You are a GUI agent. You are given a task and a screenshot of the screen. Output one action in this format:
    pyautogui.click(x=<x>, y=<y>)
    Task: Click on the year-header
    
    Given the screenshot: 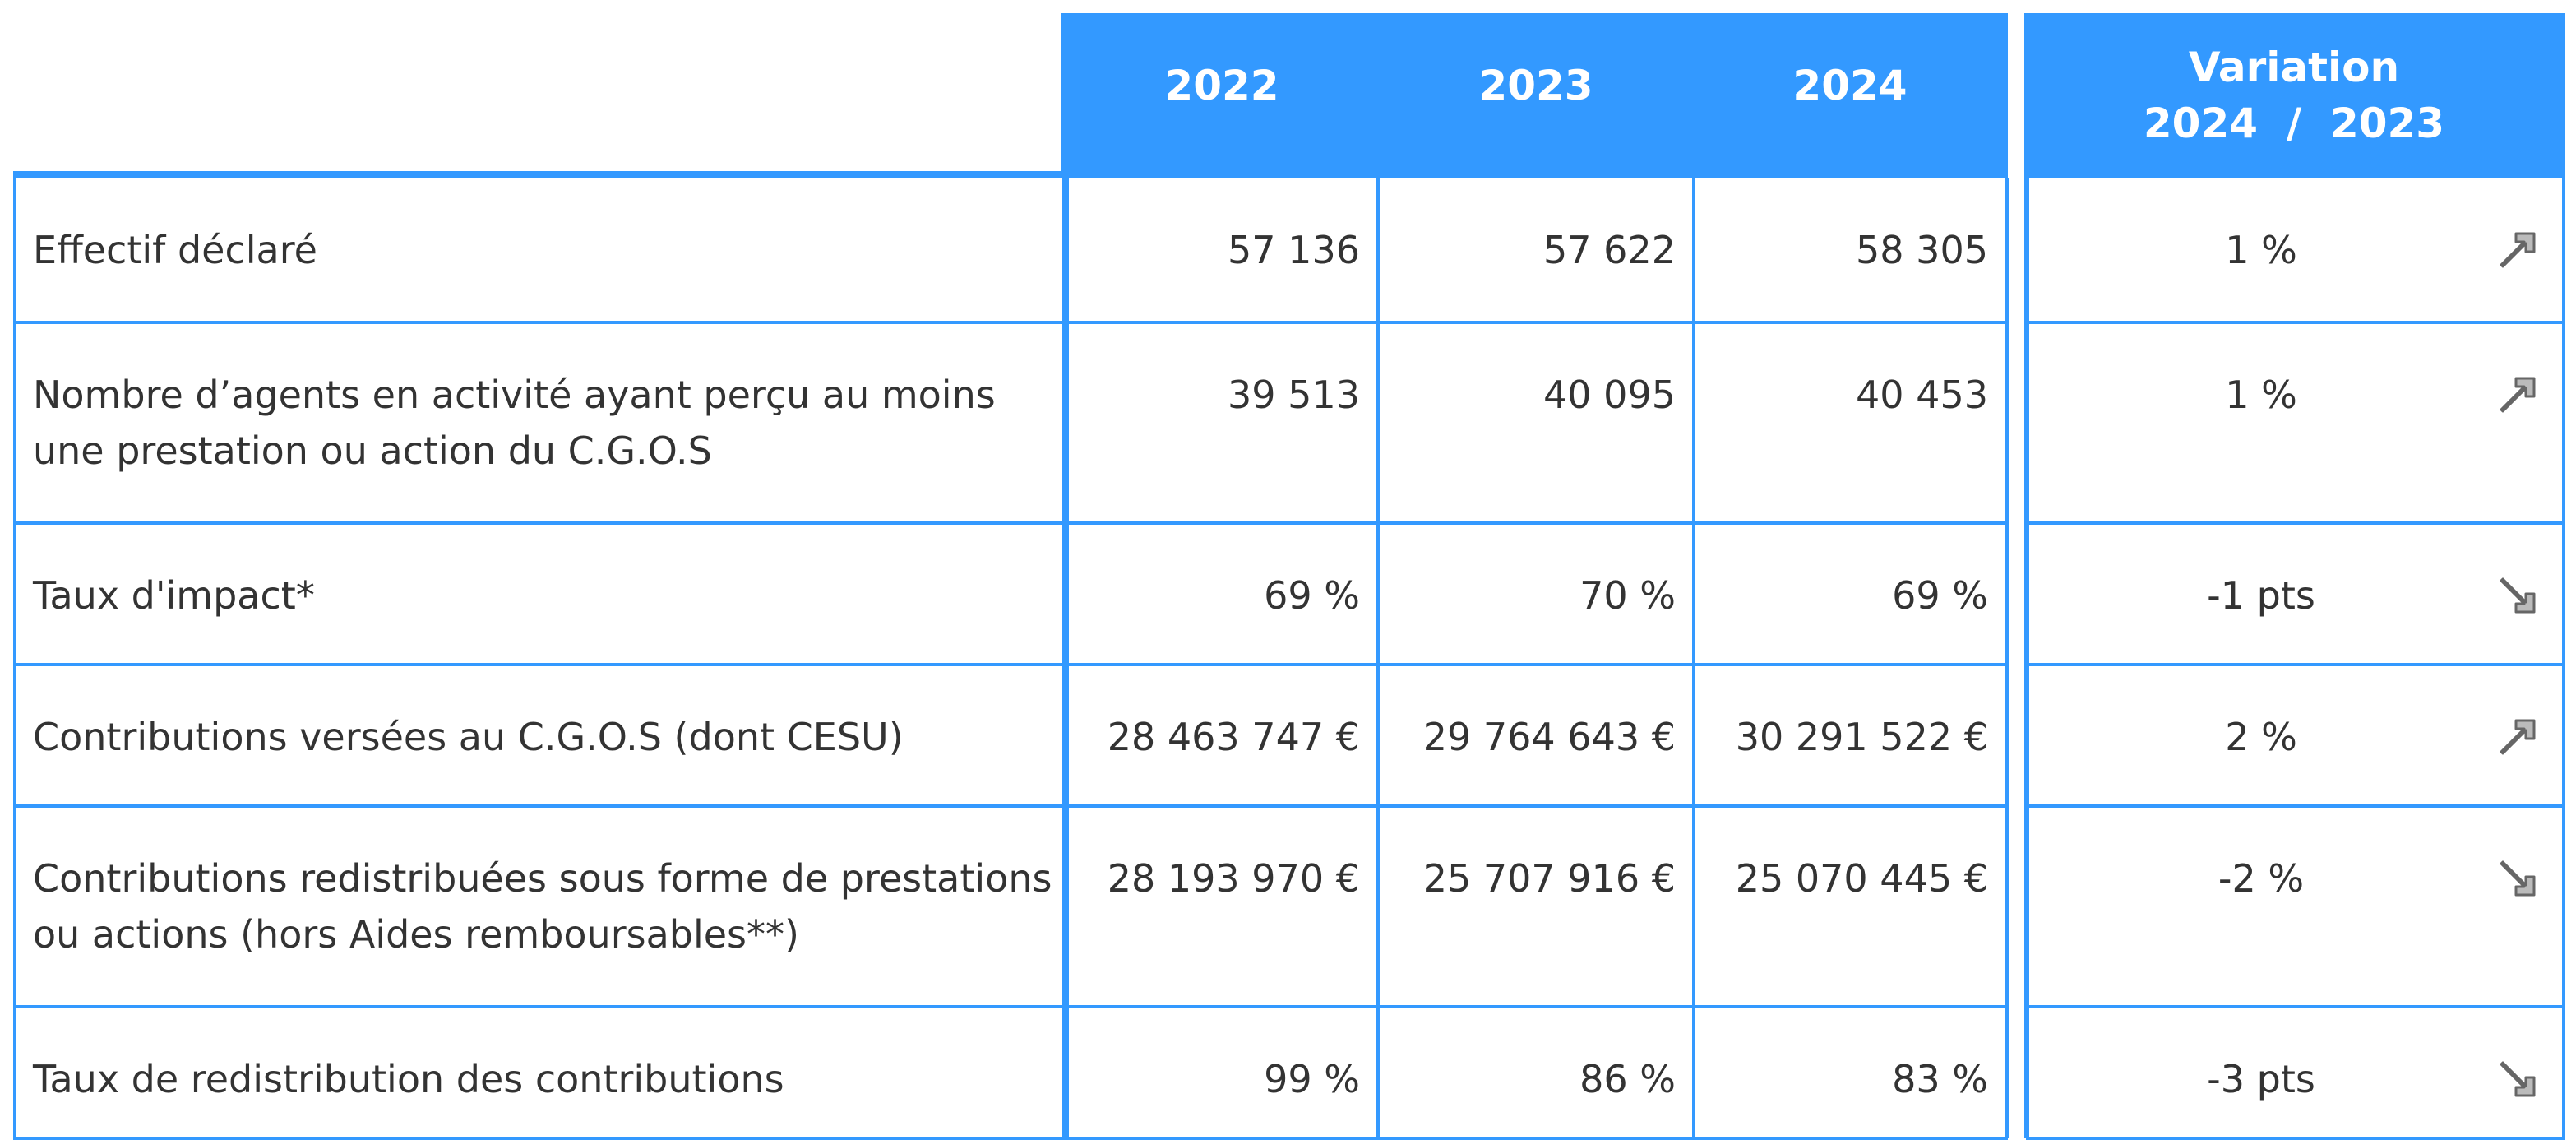 What is the action you would take?
    pyautogui.click(x=1534, y=96)
    